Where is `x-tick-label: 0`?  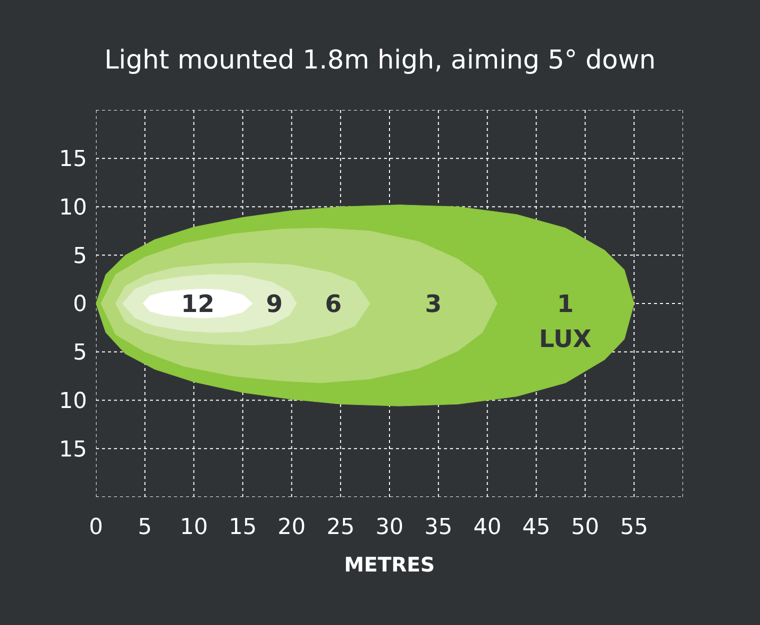 x-tick-label: 0 is located at coordinates (96, 527).